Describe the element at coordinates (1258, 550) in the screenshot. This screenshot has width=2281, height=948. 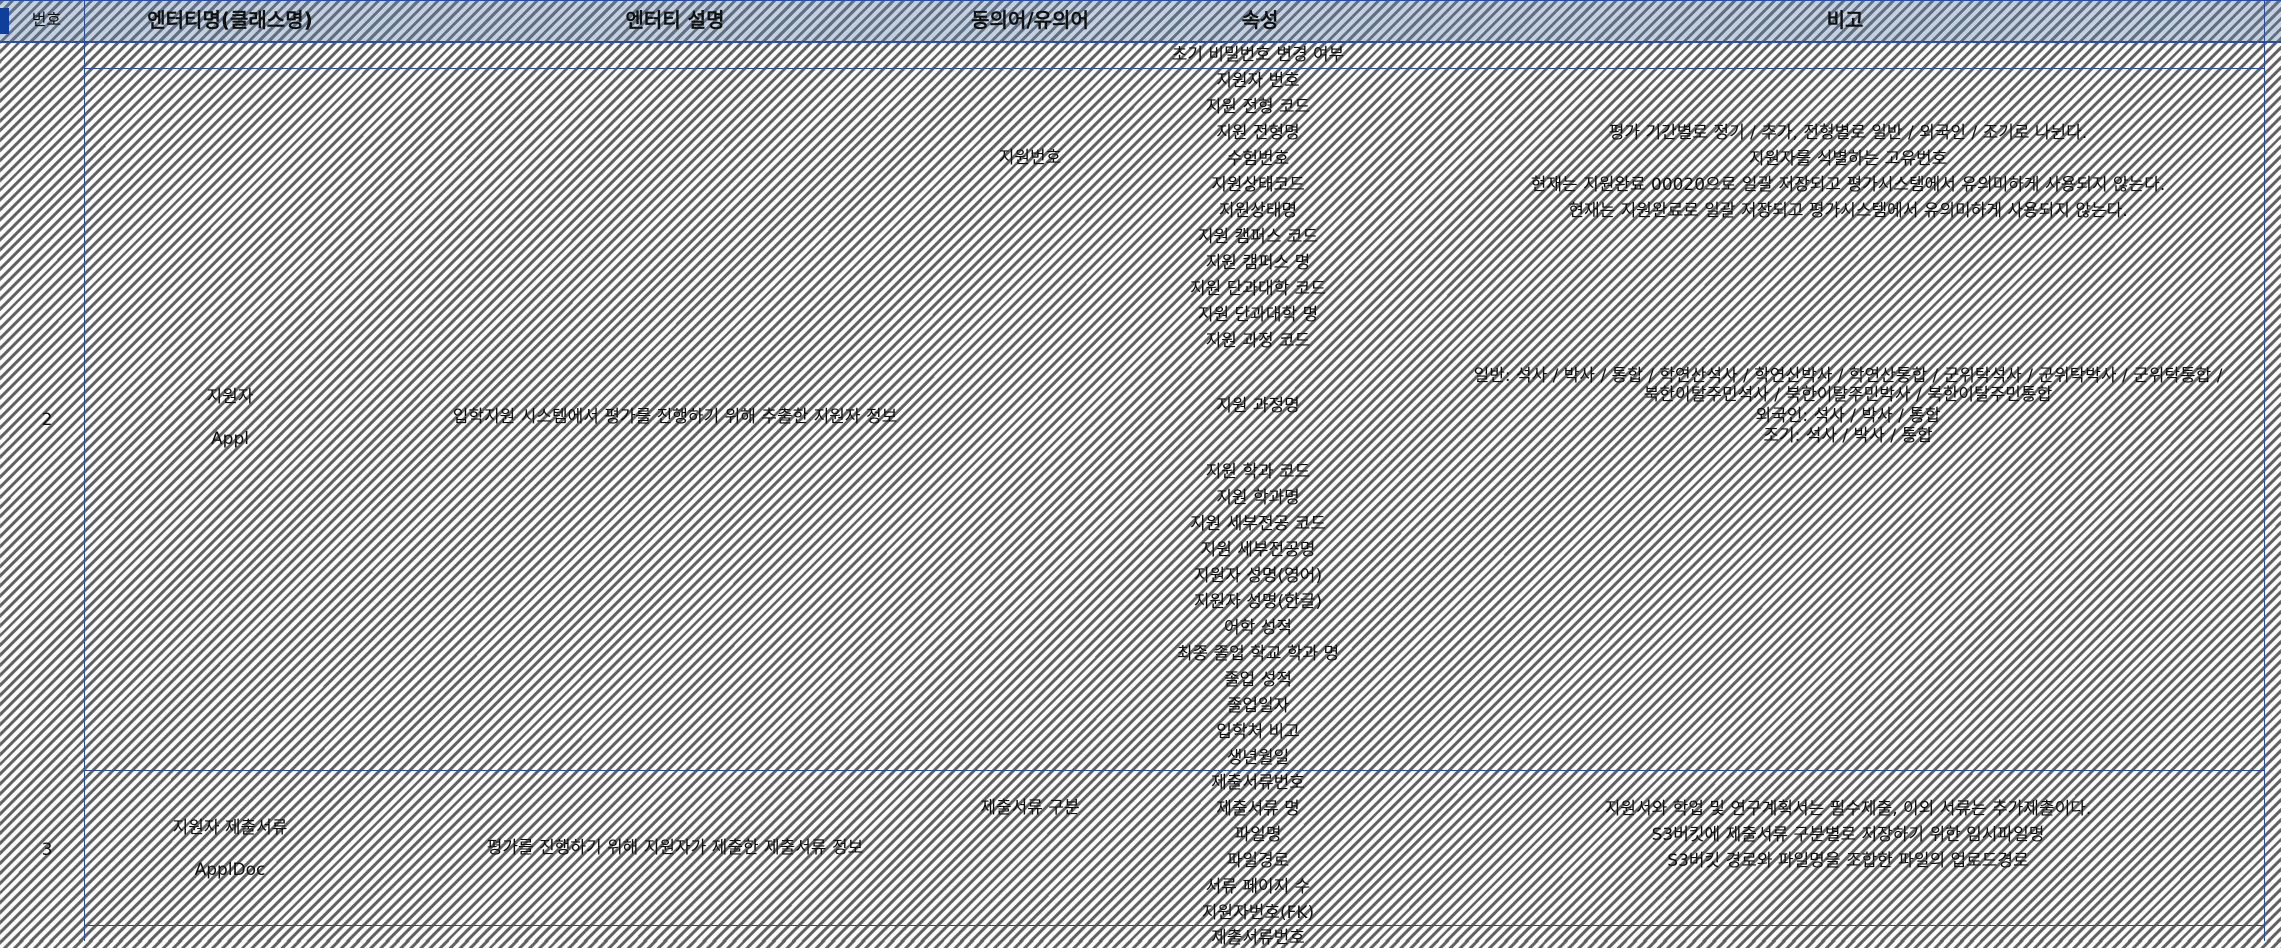
I see `attribute-cell: 지원 세부전공명` at that location.